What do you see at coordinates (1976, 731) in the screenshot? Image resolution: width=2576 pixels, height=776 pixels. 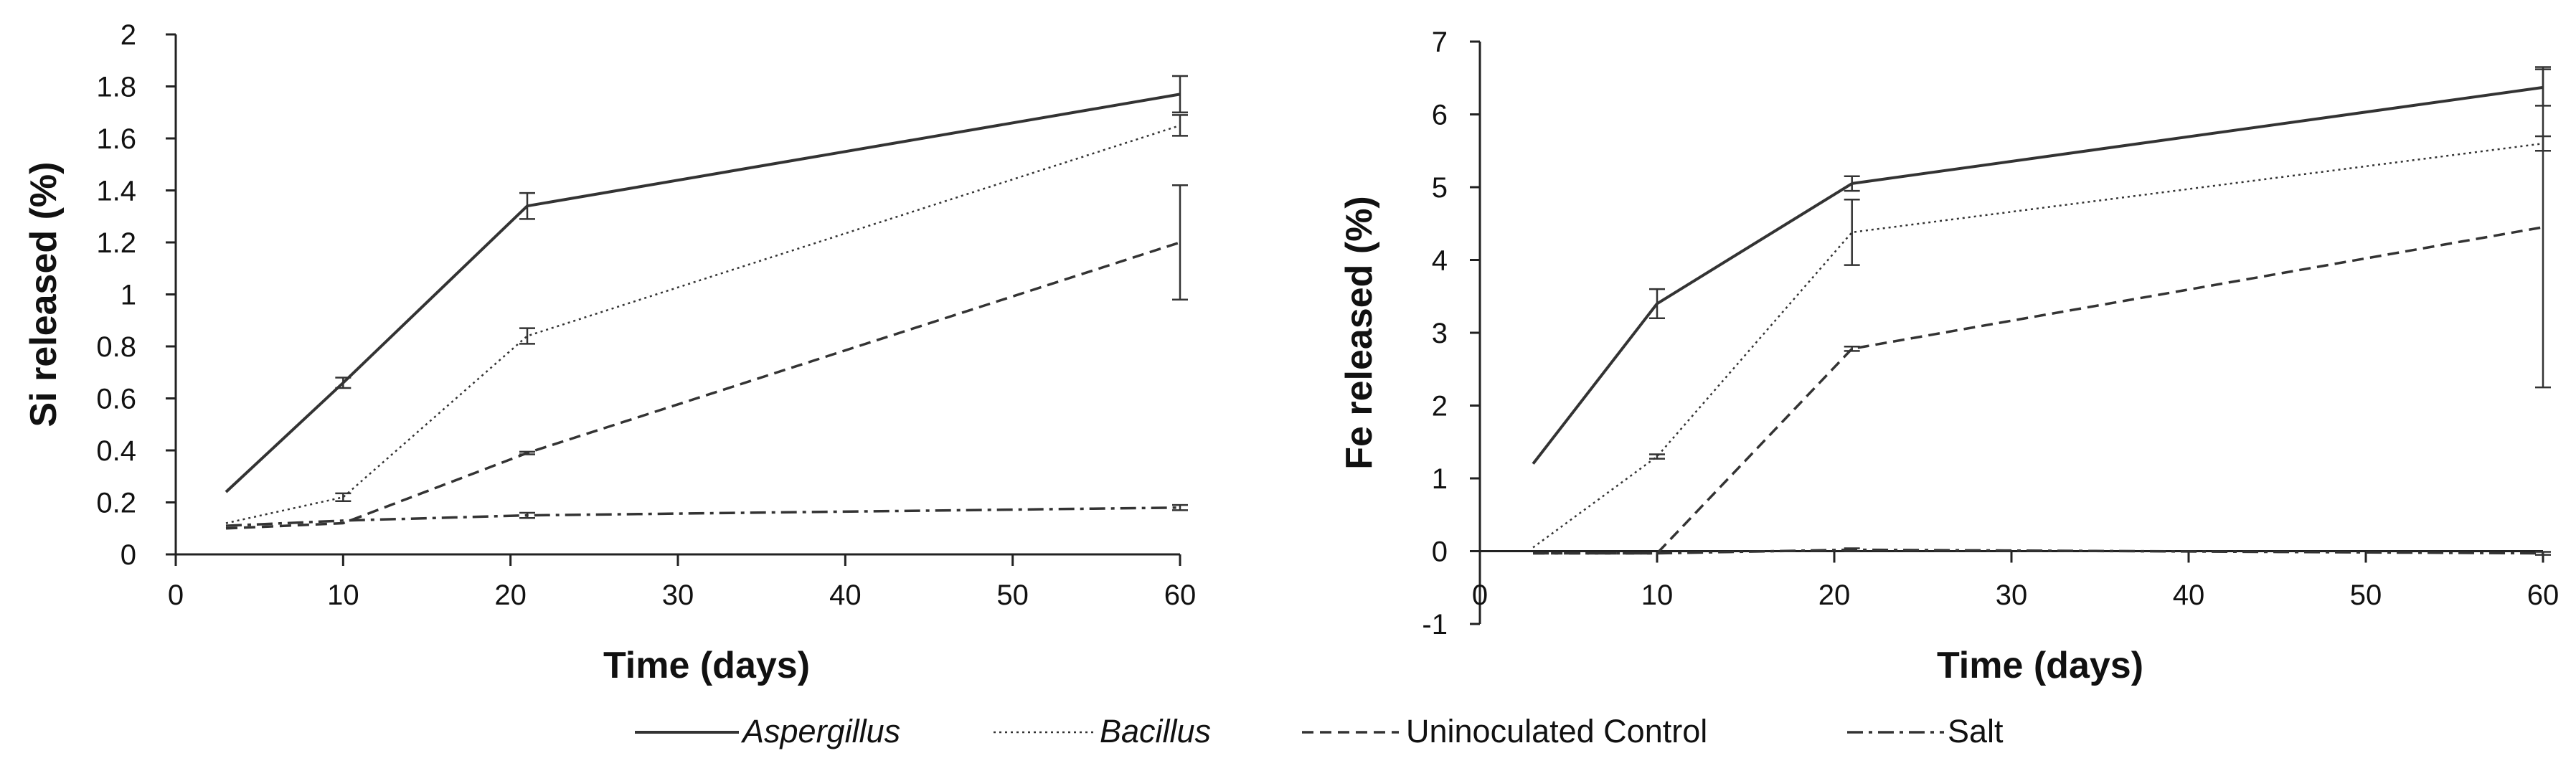 I see `legend-label-salt: Salt` at bounding box center [1976, 731].